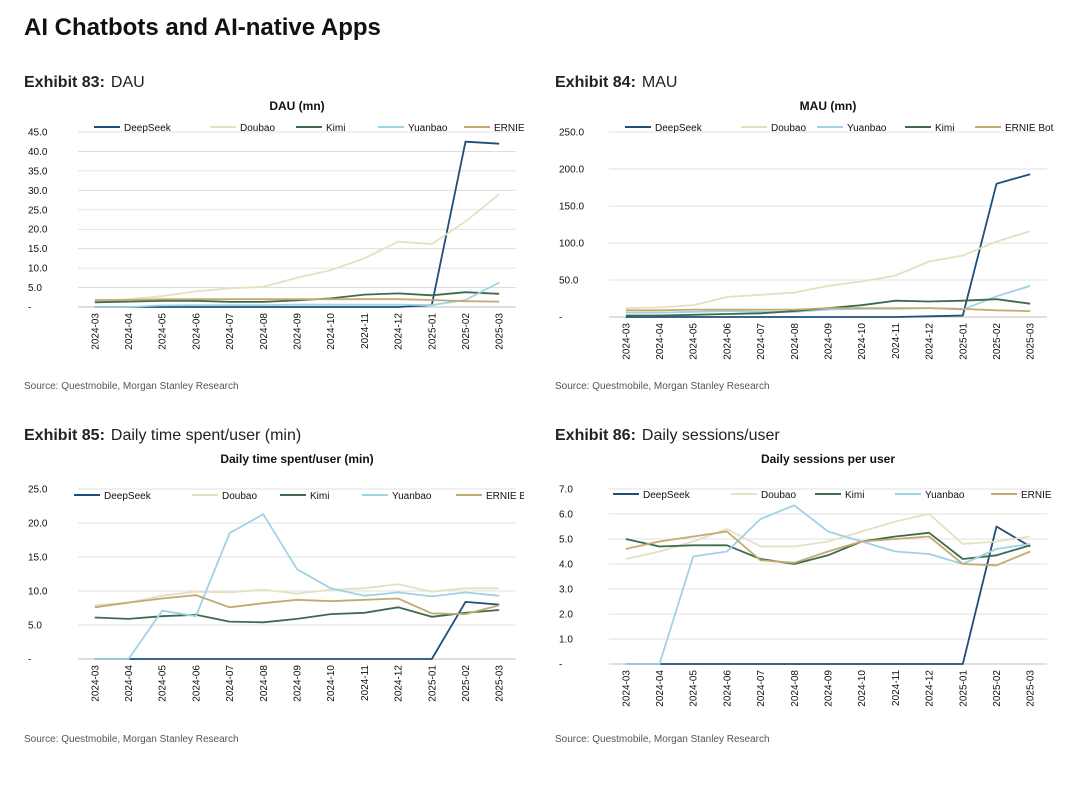 The width and height of the screenshot is (1090, 796). Describe the element at coordinates (566, 515) in the screenshot. I see `y-tick-label: 6.0` at that location.